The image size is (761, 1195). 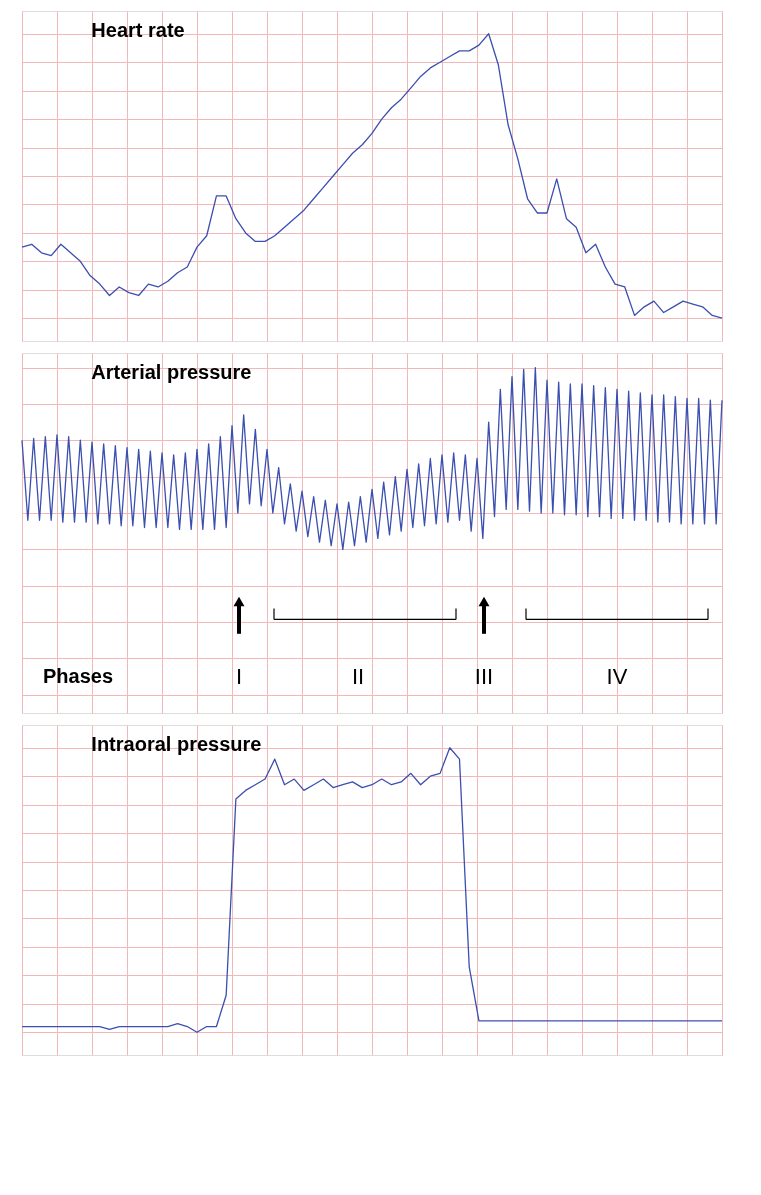 I want to click on text: I, so click(x=239, y=676).